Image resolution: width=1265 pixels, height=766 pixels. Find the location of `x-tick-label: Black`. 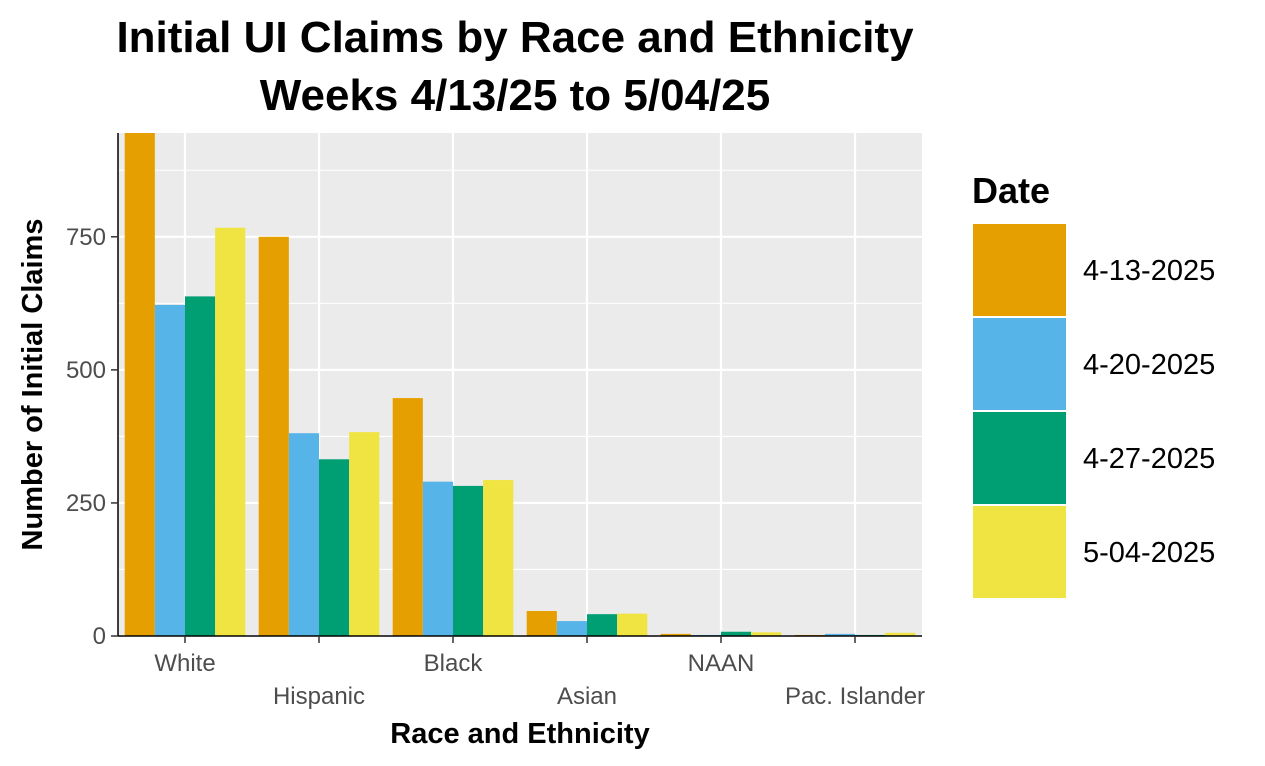

x-tick-label: Black is located at coordinates (454, 663).